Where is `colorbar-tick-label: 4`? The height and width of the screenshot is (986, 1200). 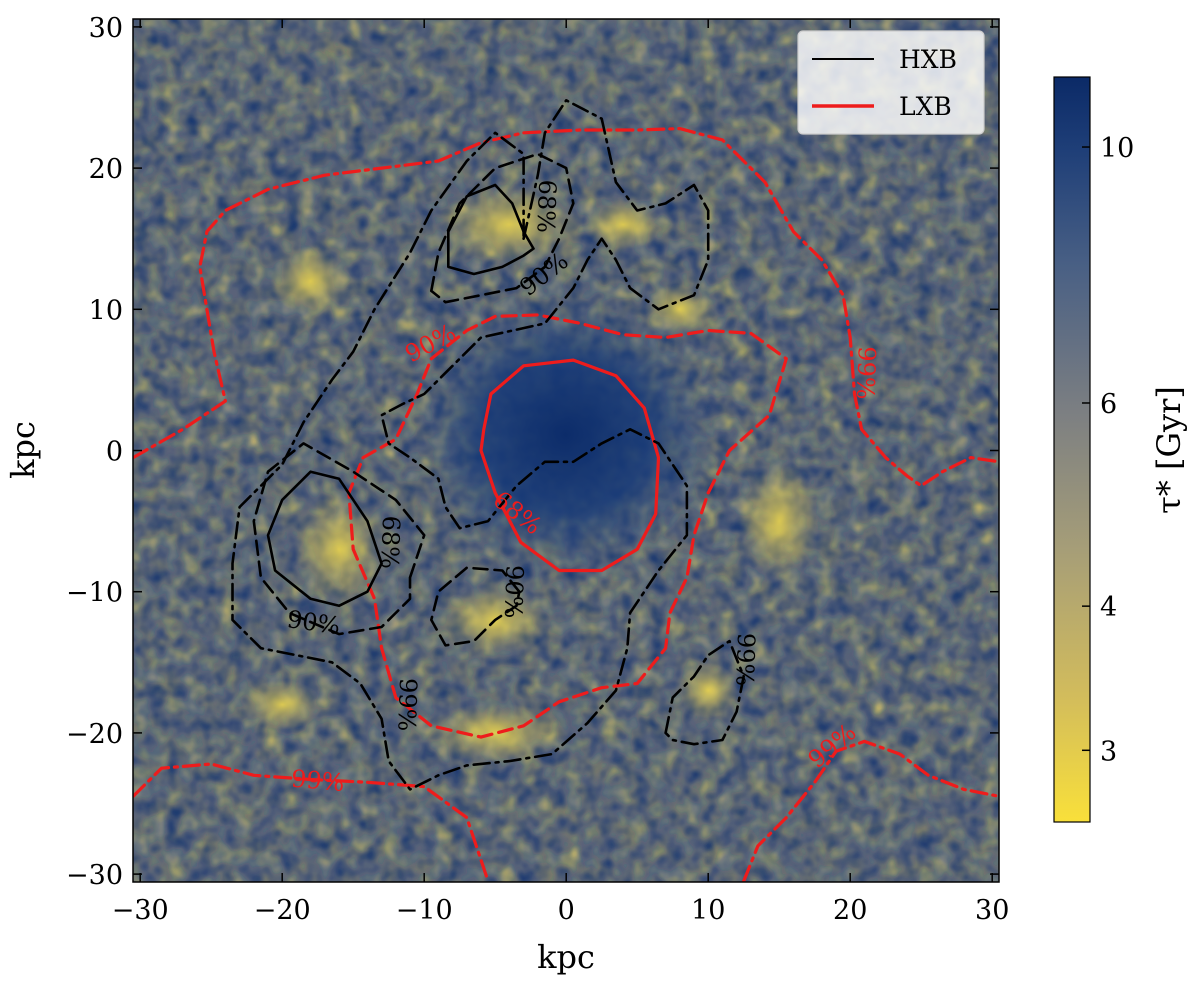 colorbar-tick-label: 4 is located at coordinates (1108, 607).